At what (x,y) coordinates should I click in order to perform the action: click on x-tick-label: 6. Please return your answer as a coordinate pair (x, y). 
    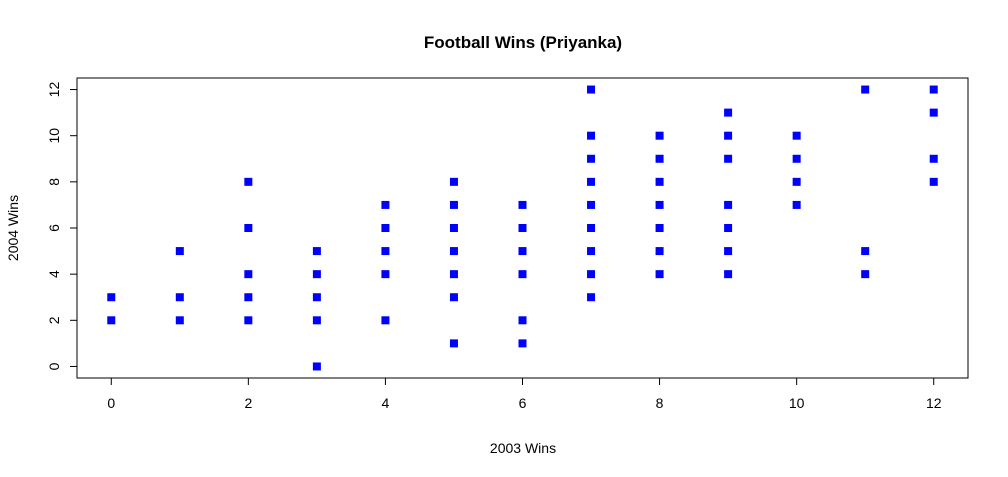
    Looking at the image, I should click on (523, 403).